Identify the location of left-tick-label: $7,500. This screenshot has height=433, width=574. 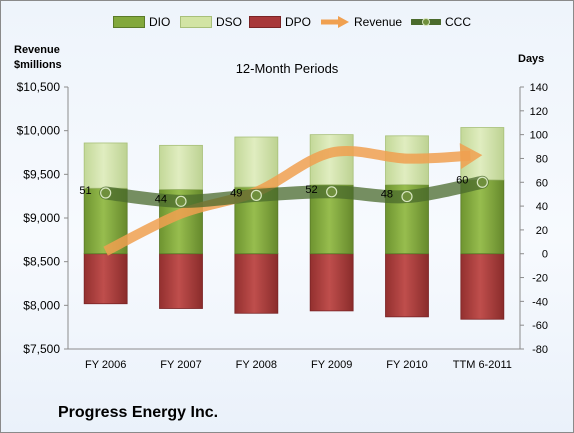
(41, 349).